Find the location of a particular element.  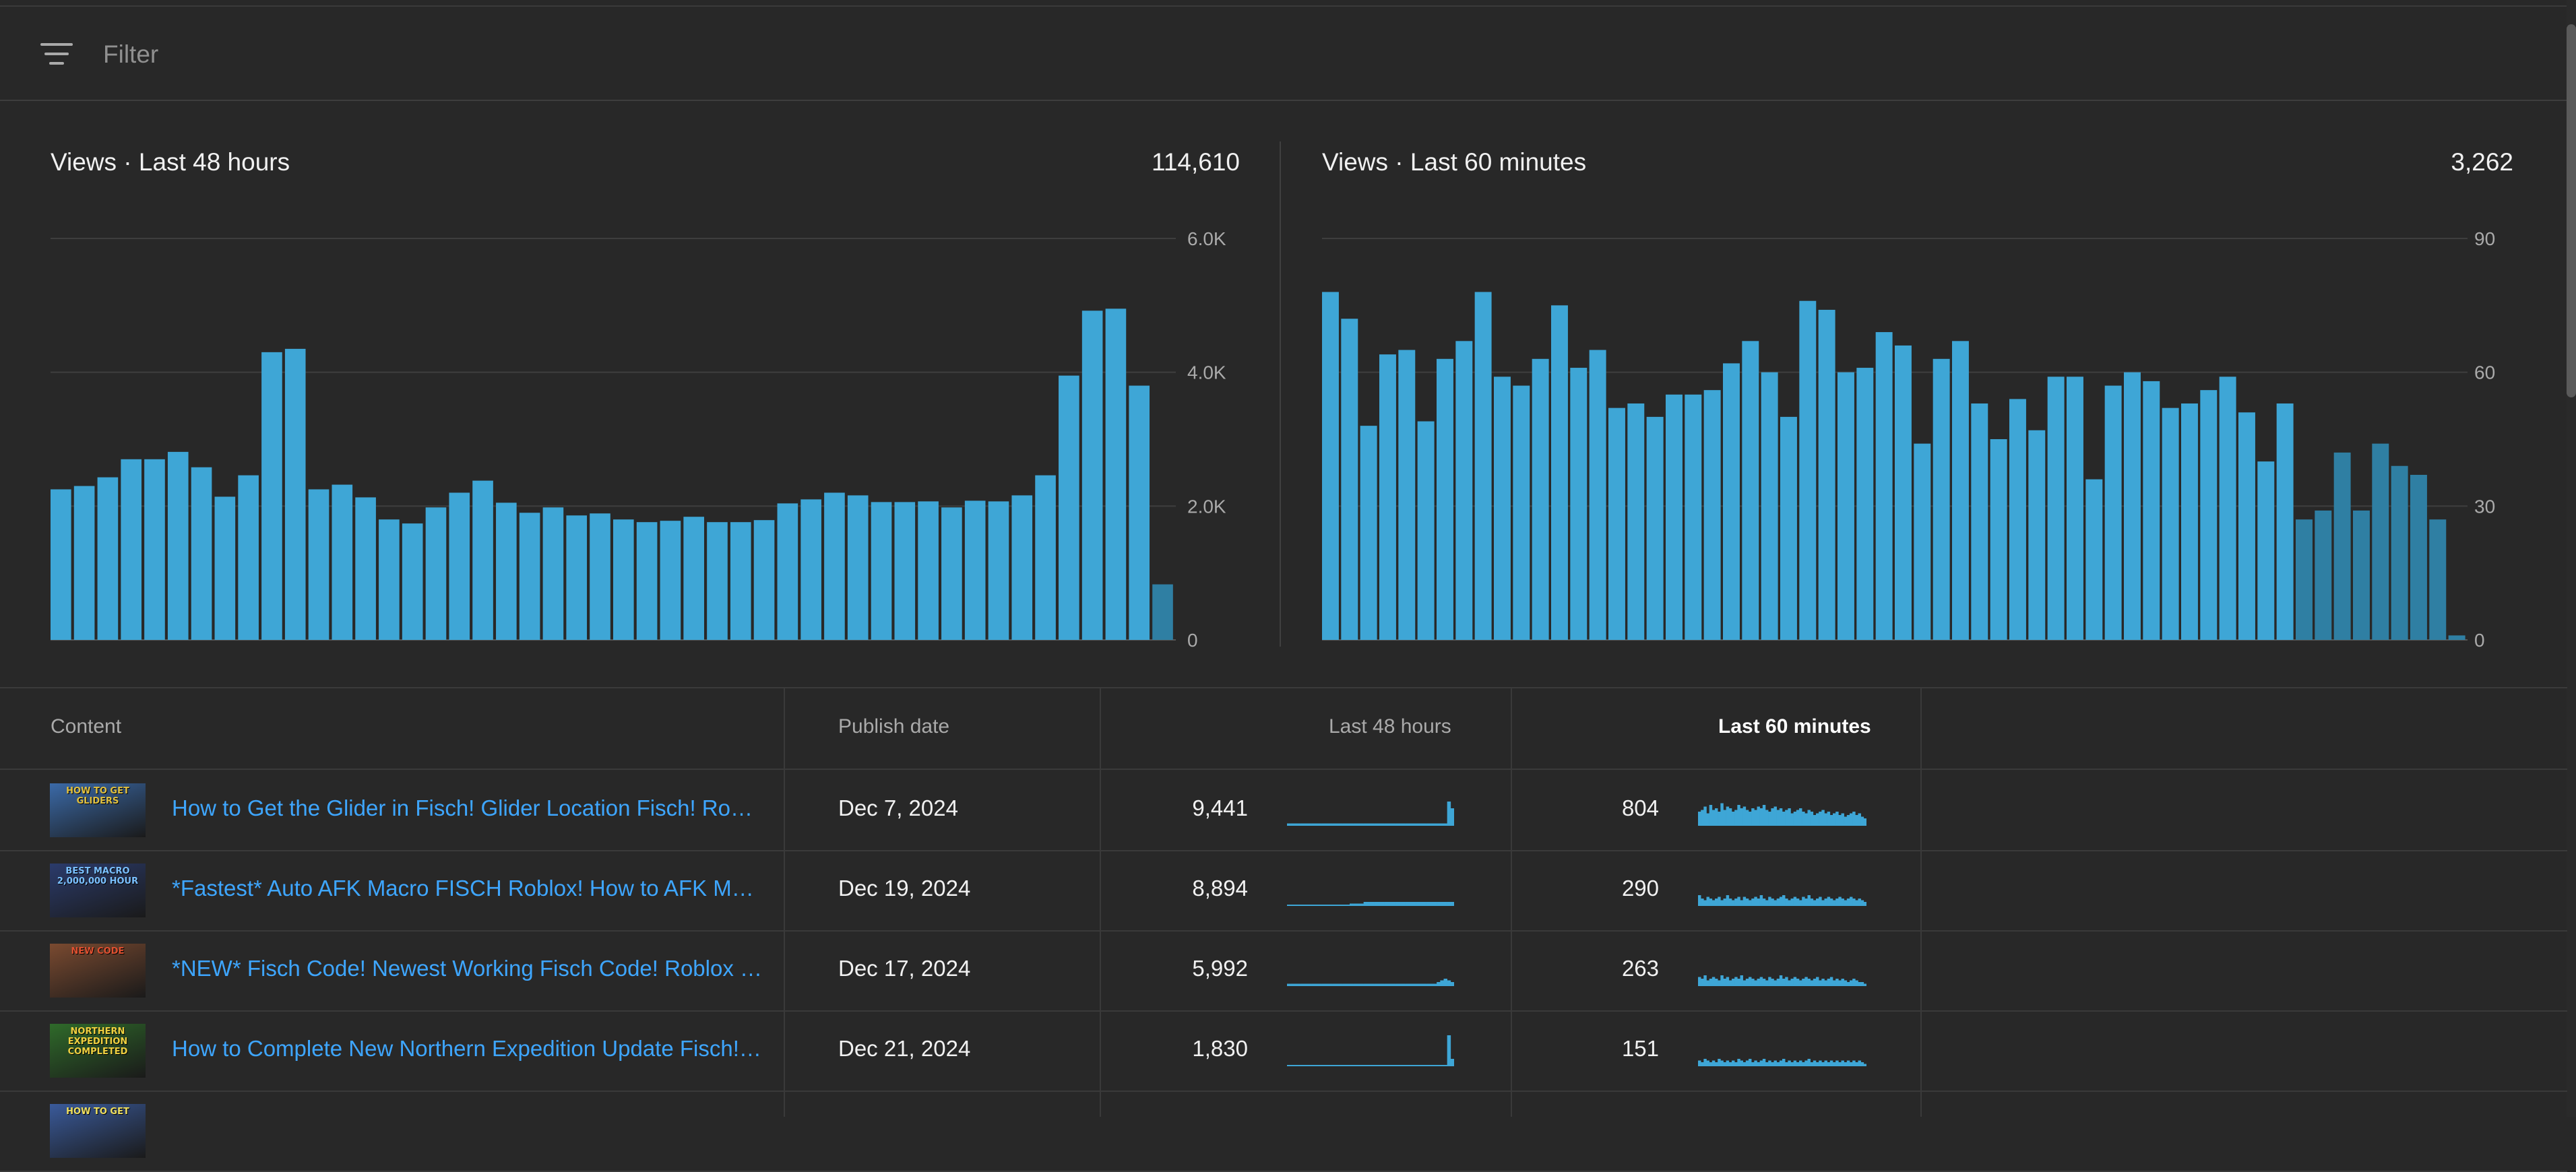

filter-bar: Filter is located at coordinates (1283, 54).